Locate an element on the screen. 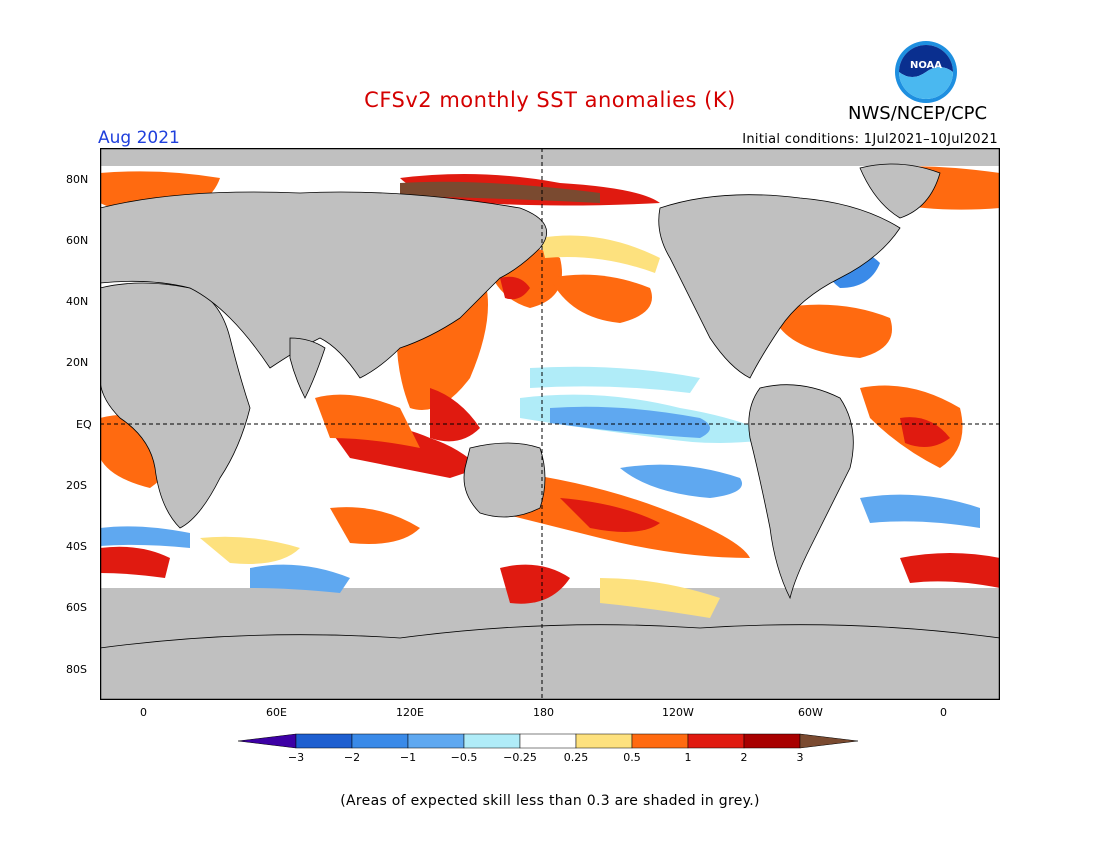 This screenshot has width=1100, height=850. colorbar-label: 0.25 is located at coordinates (576, 757).